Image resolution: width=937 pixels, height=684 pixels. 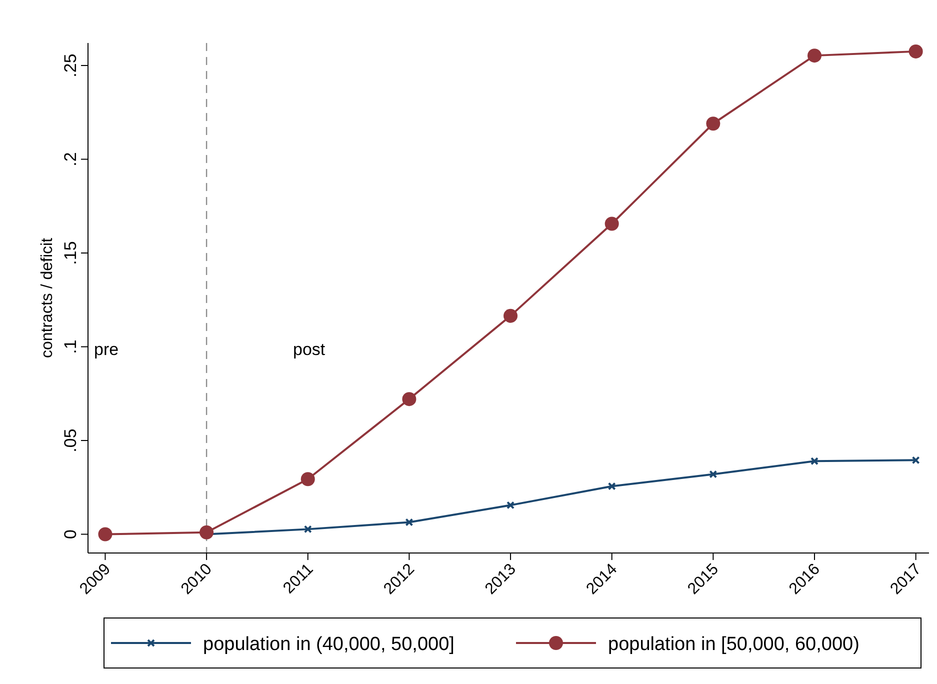 What do you see at coordinates (734, 644) in the screenshot?
I see `legend-label: population in [50,000, 60,000)` at bounding box center [734, 644].